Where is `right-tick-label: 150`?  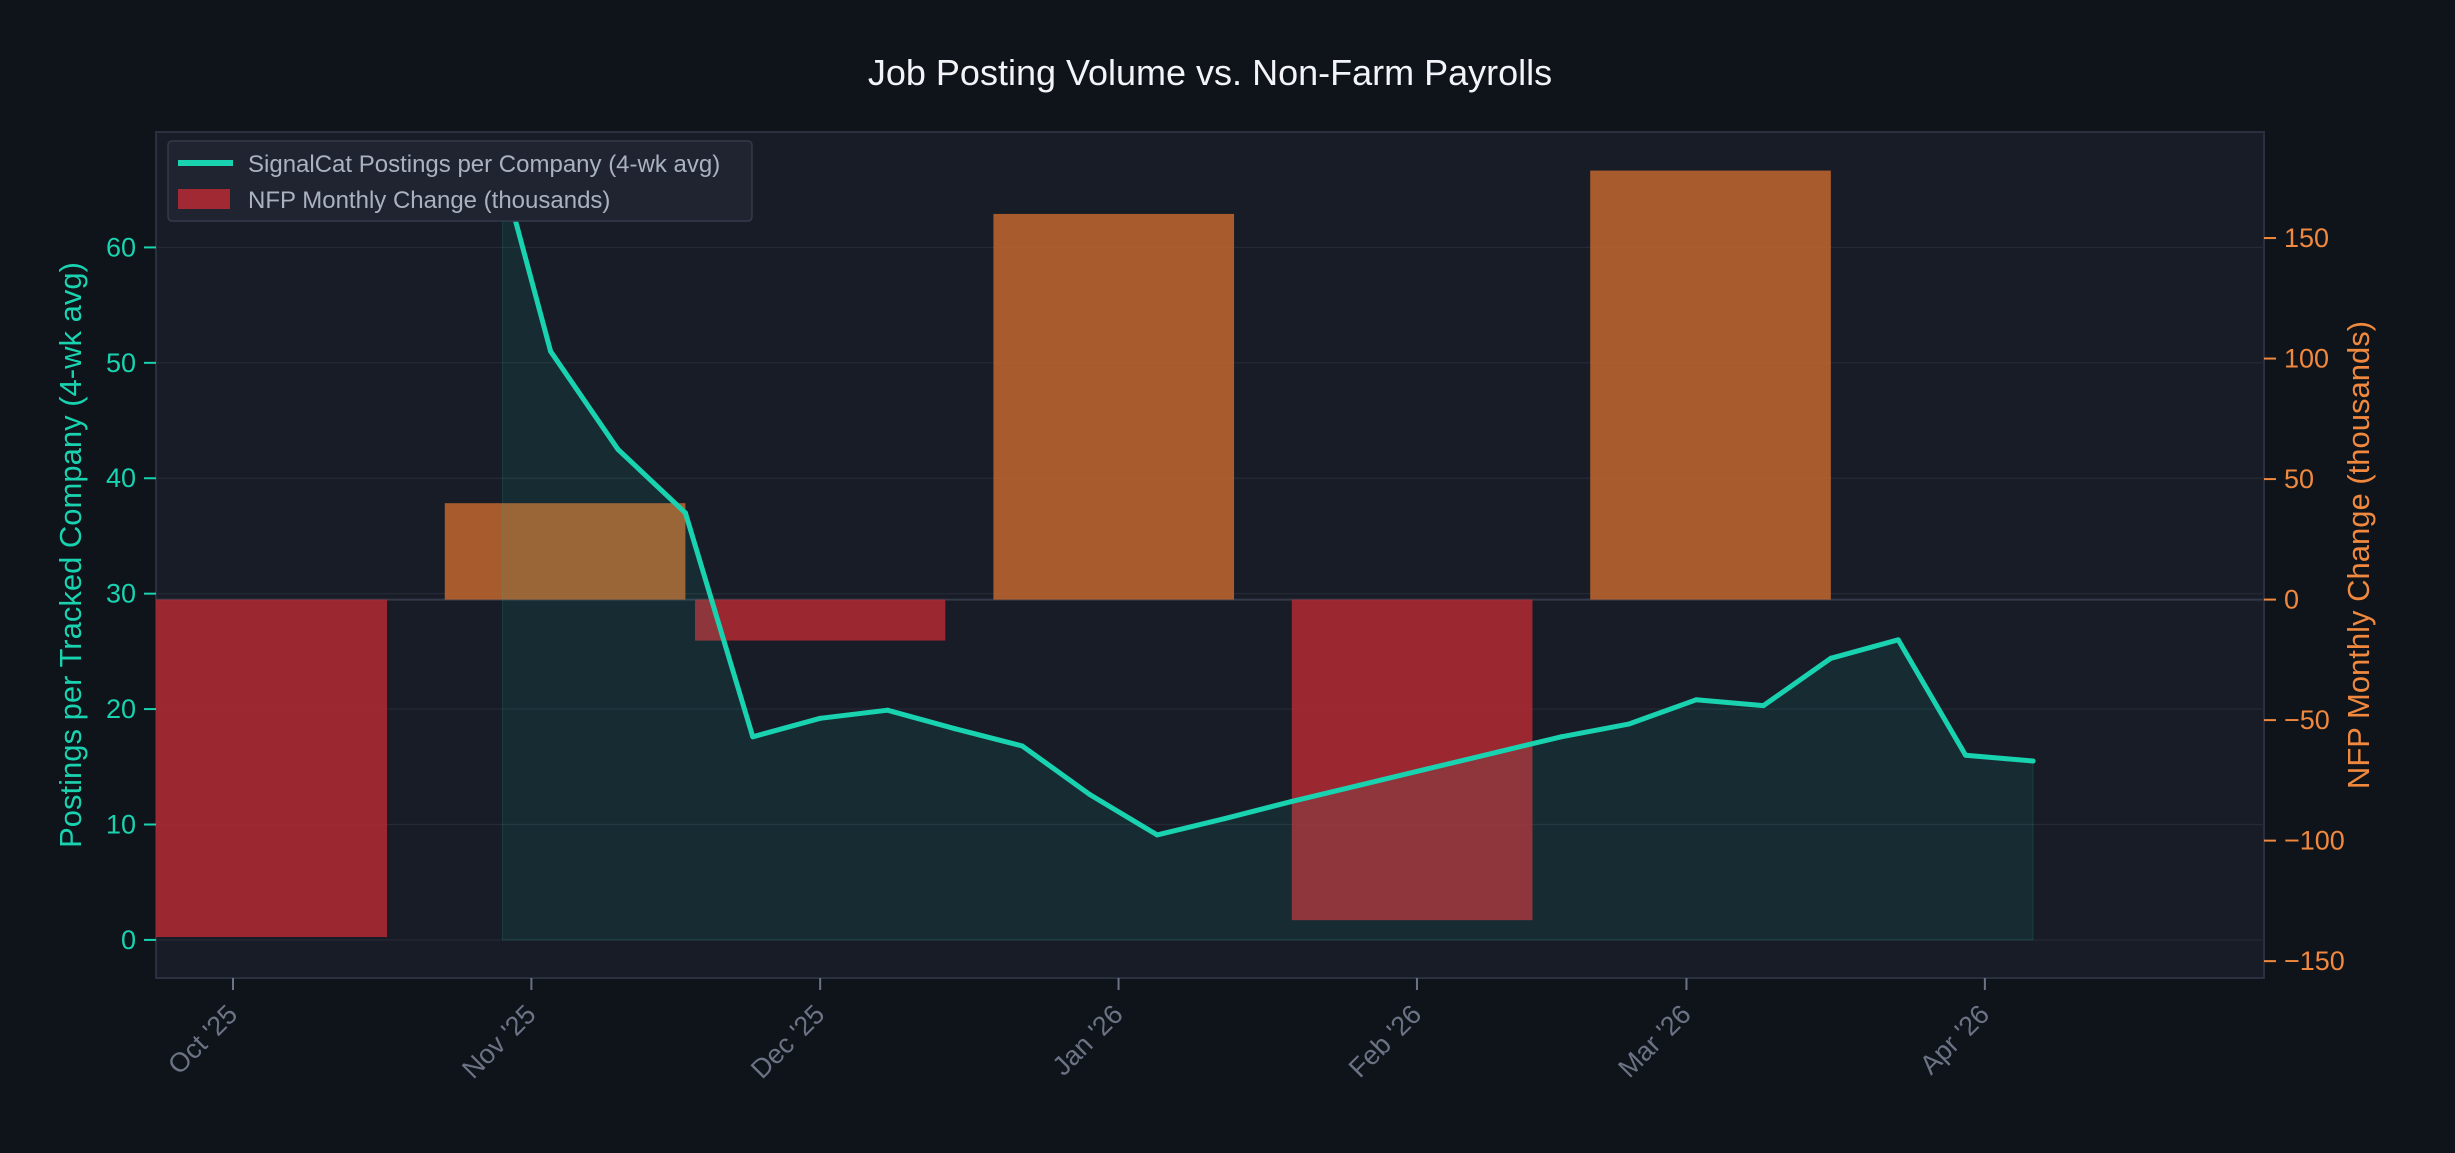 right-tick-label: 150 is located at coordinates (2306, 238).